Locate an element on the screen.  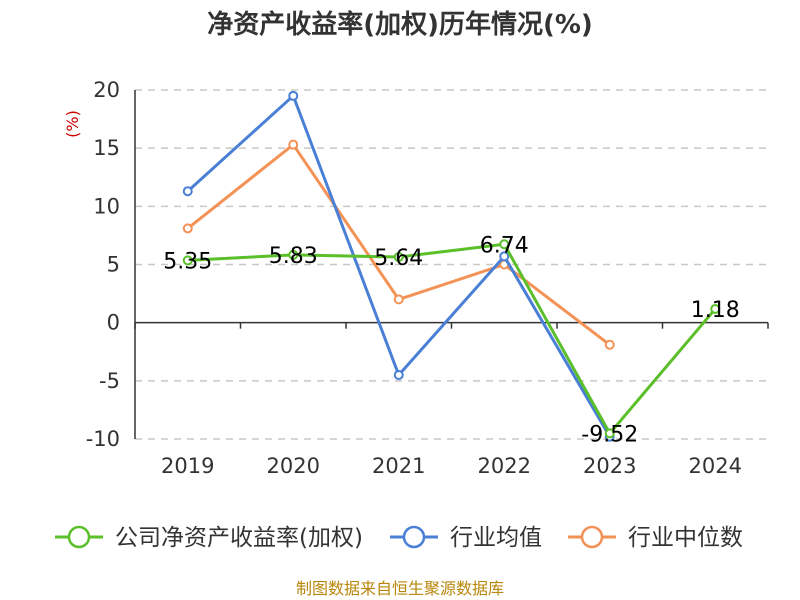
data-label: 5.64 is located at coordinates (398, 258).